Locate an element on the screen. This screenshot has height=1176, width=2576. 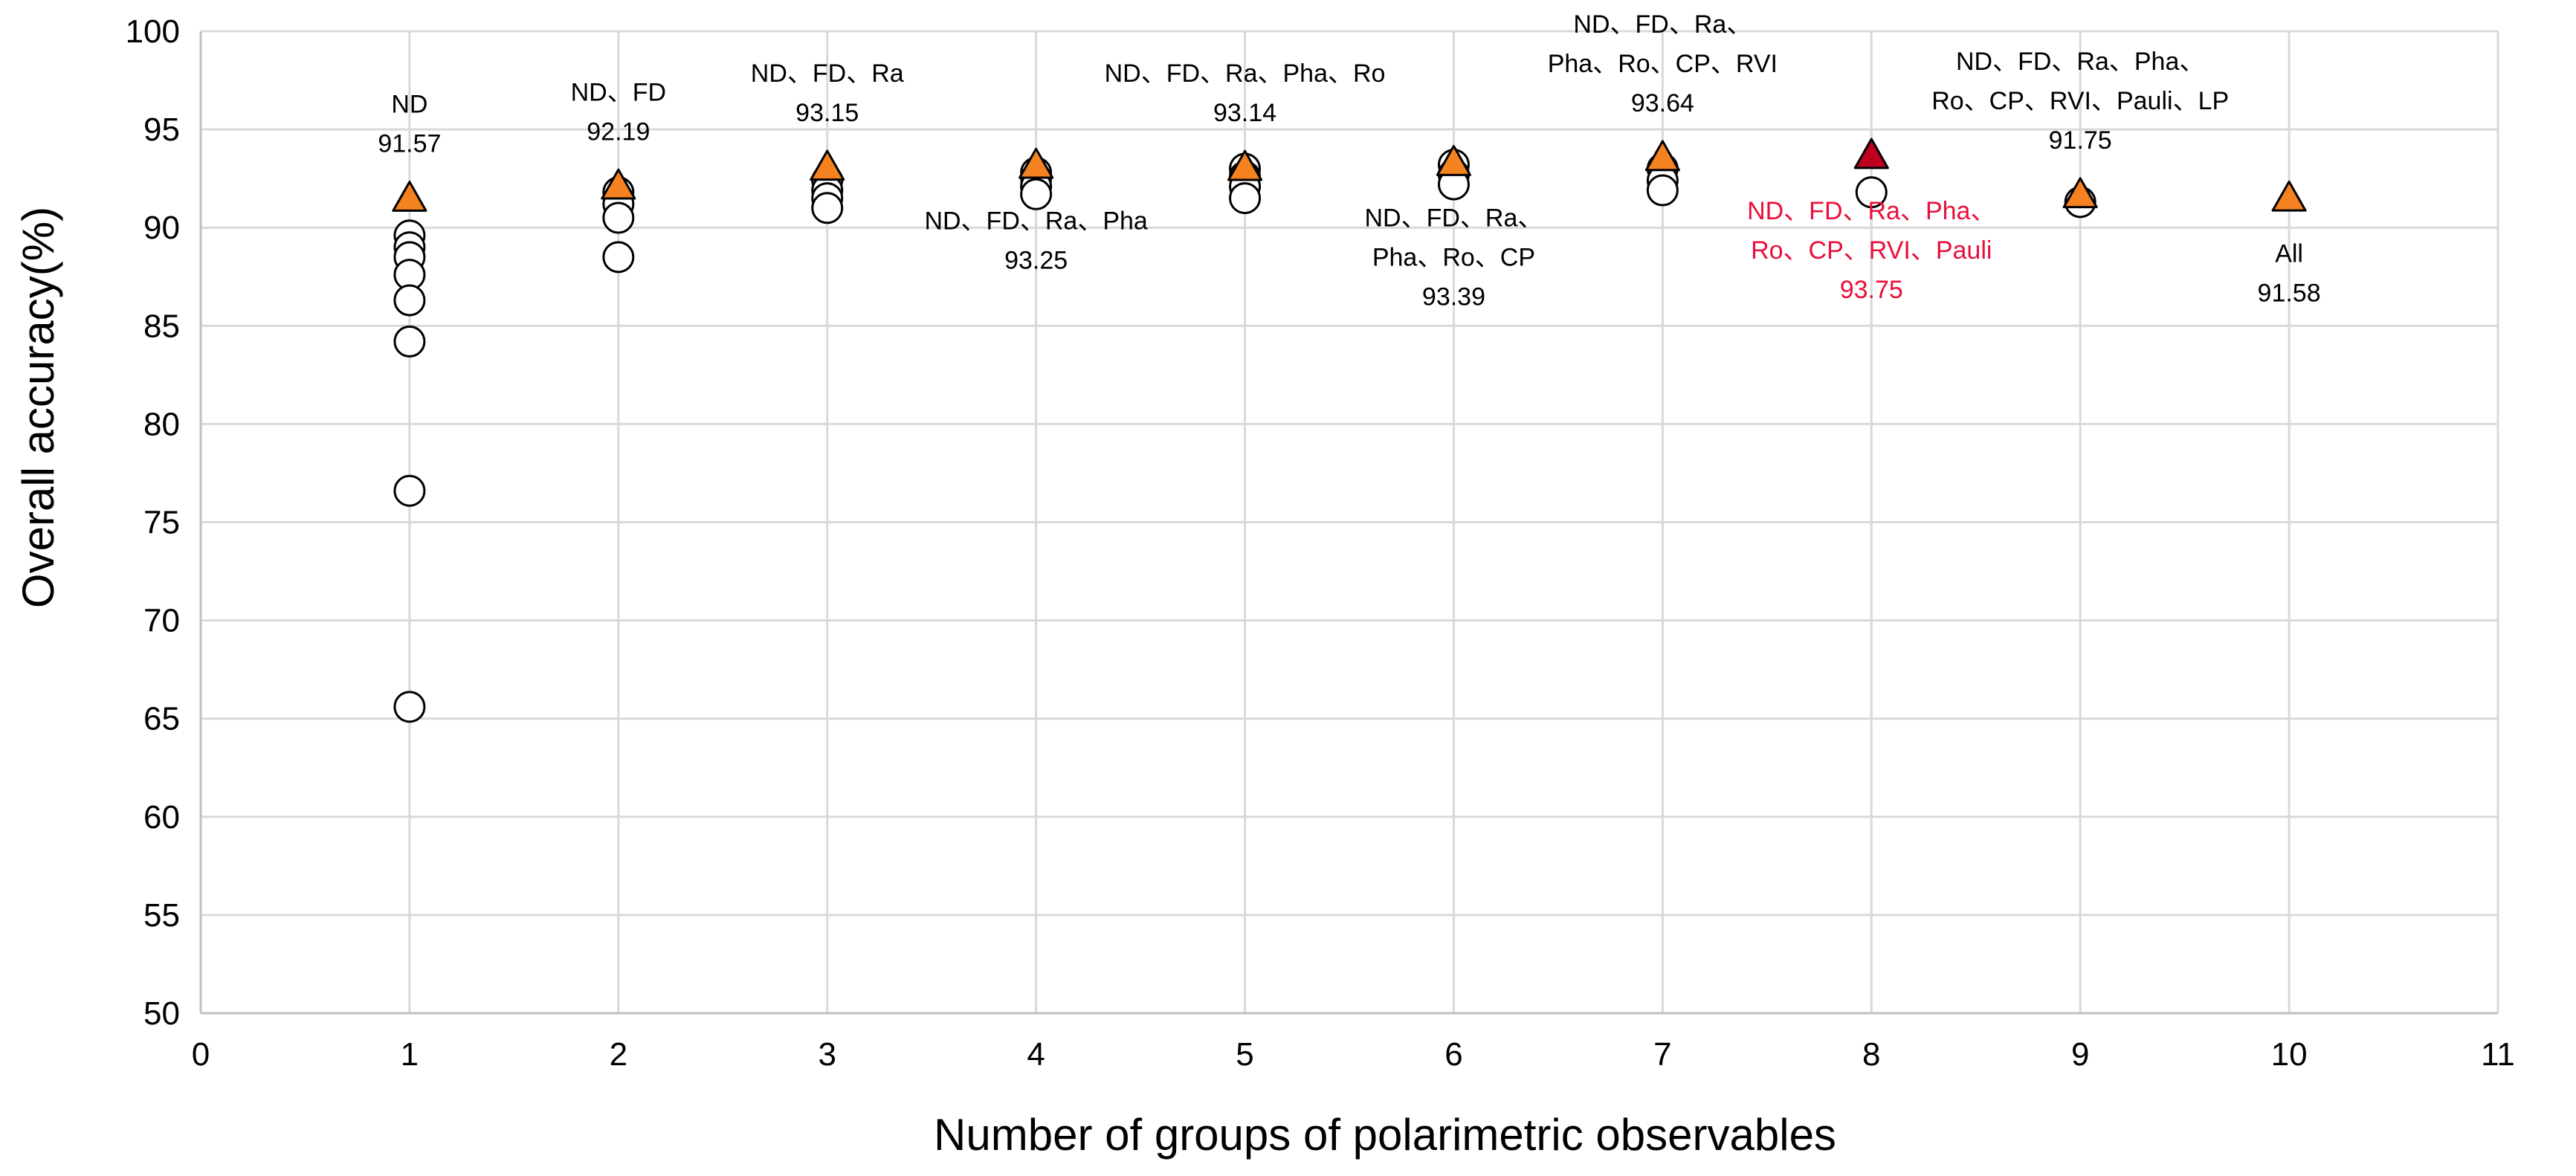
x-tick-label: 2 is located at coordinates (618, 1055).